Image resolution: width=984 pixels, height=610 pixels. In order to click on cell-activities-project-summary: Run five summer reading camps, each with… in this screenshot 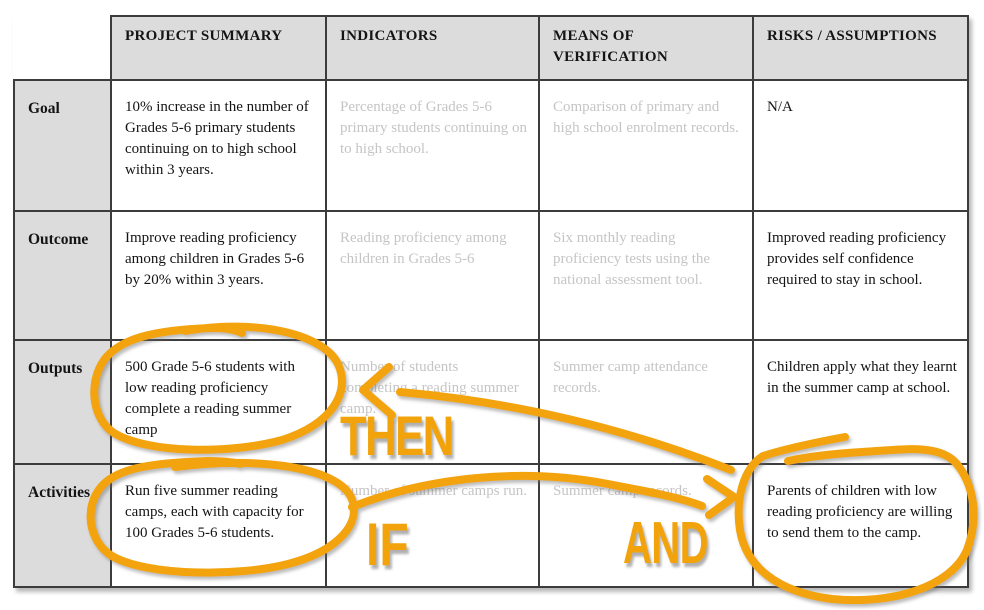, I will do `click(218, 525)`.